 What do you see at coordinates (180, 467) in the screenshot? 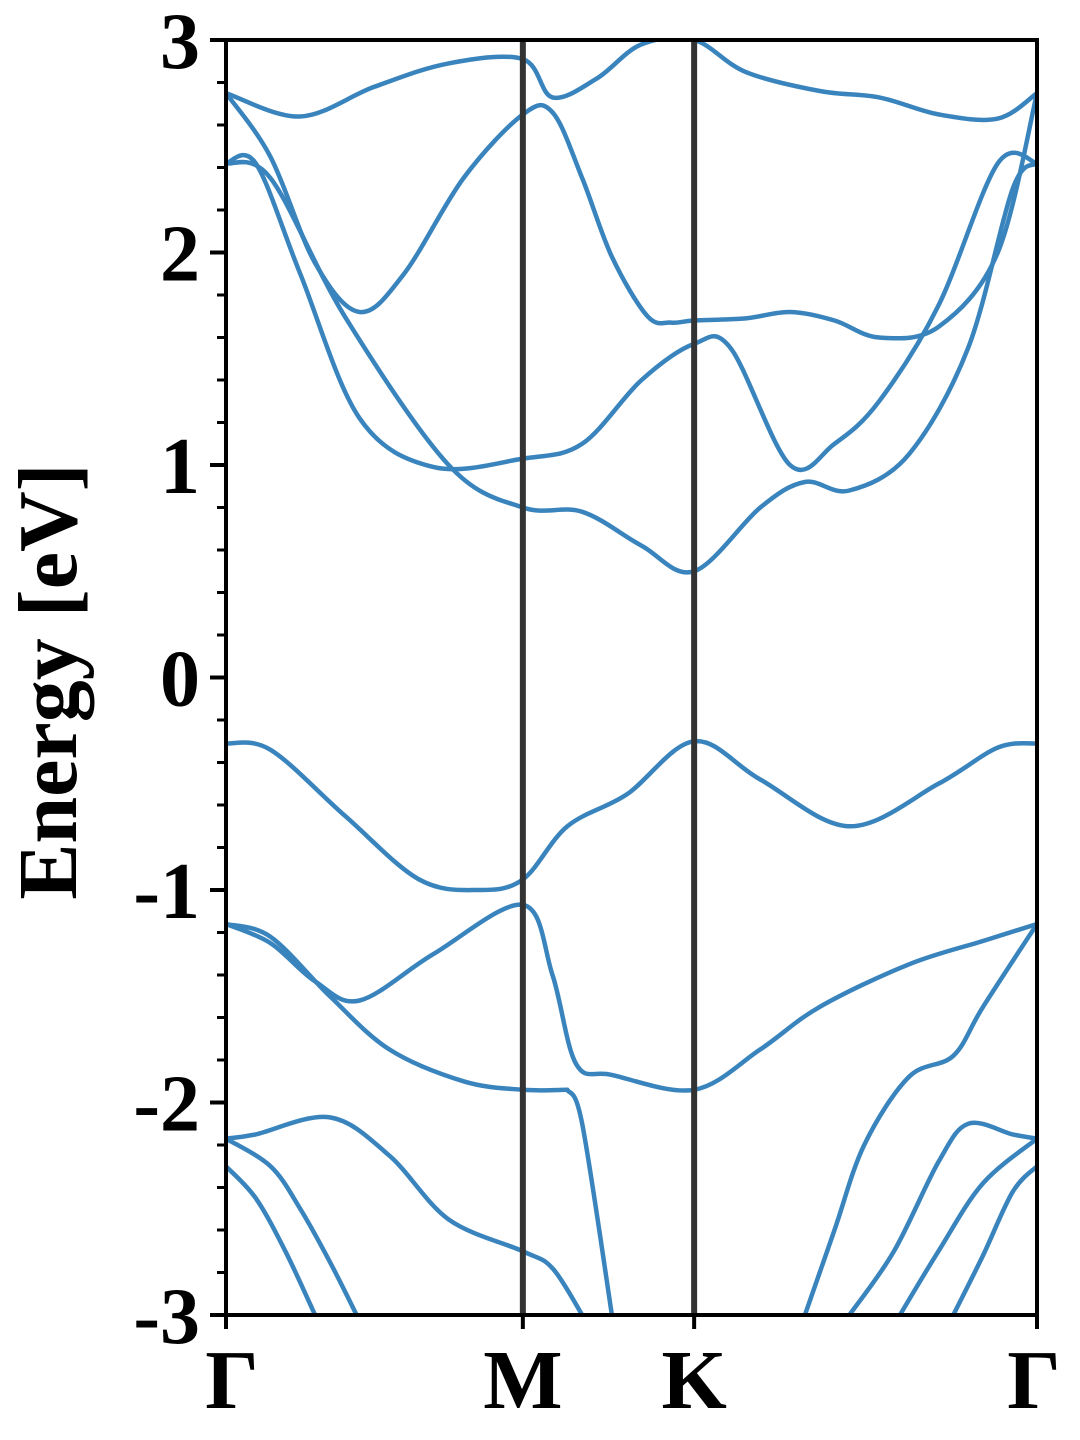
I see `y-tick-label: 1` at bounding box center [180, 467].